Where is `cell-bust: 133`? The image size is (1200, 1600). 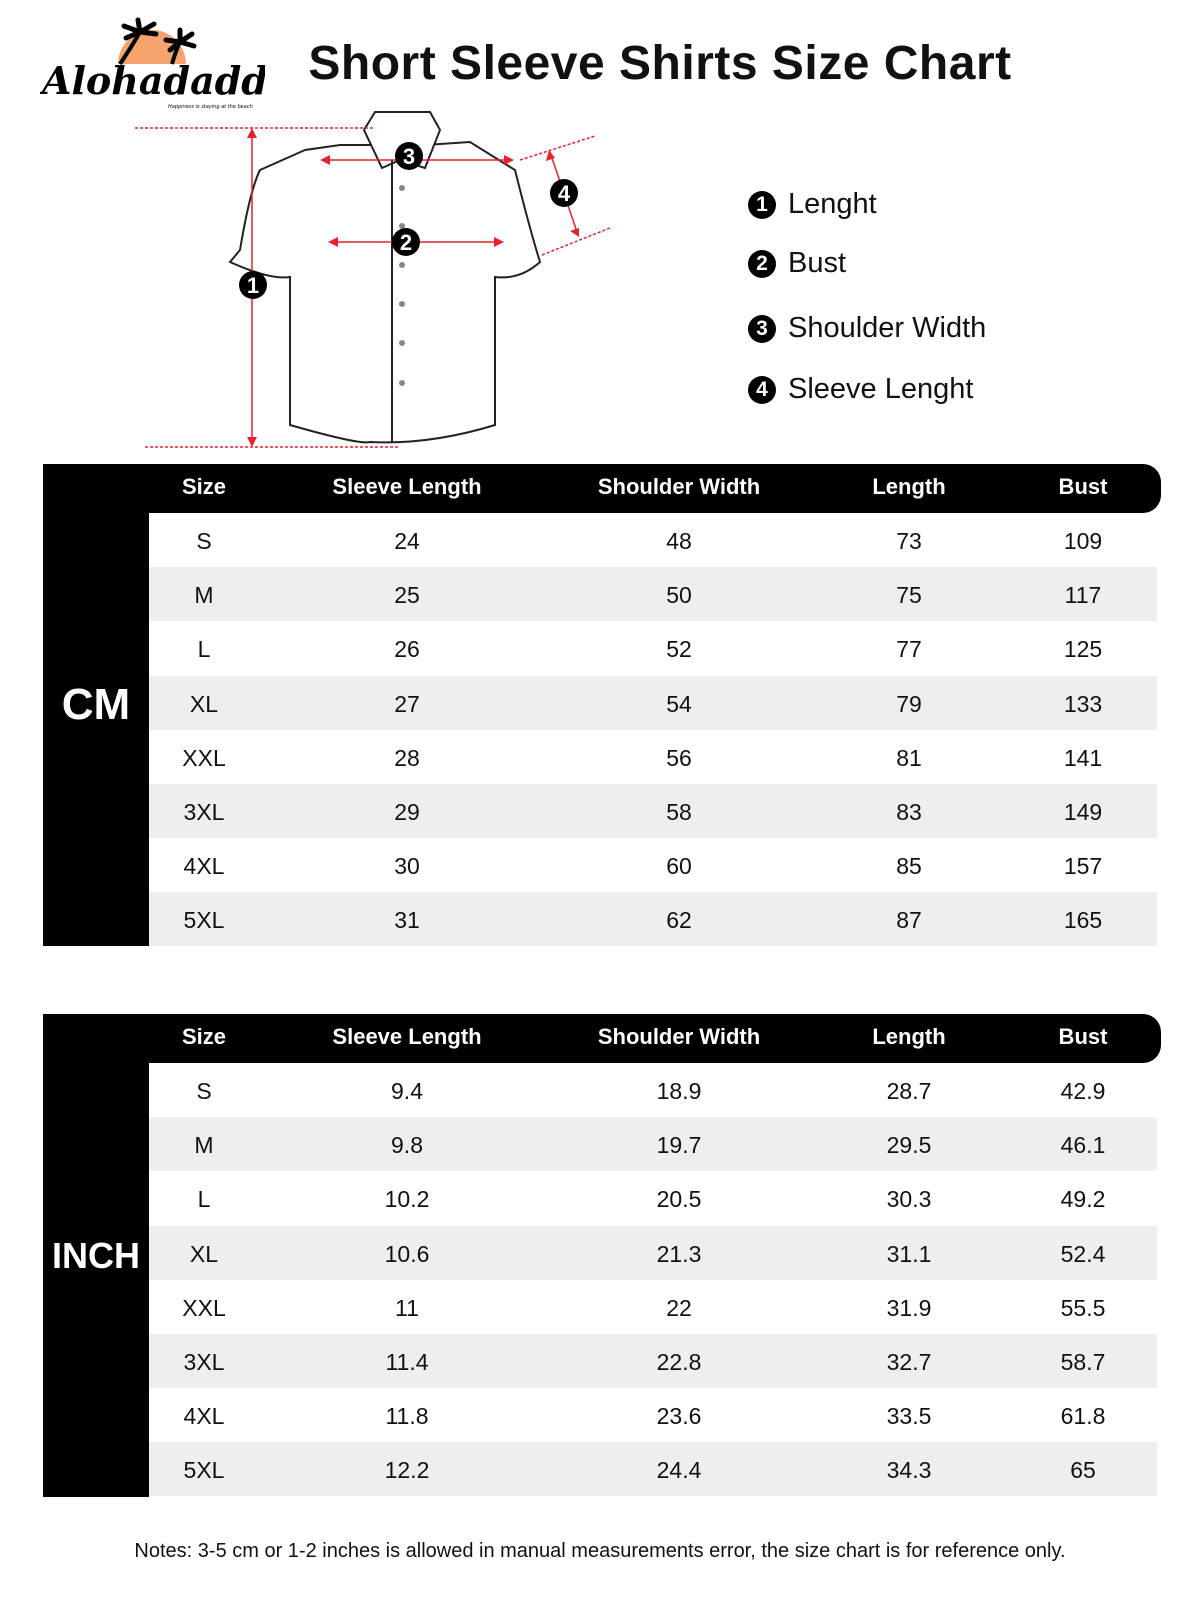
cell-bust: 133 is located at coordinates (1083, 703).